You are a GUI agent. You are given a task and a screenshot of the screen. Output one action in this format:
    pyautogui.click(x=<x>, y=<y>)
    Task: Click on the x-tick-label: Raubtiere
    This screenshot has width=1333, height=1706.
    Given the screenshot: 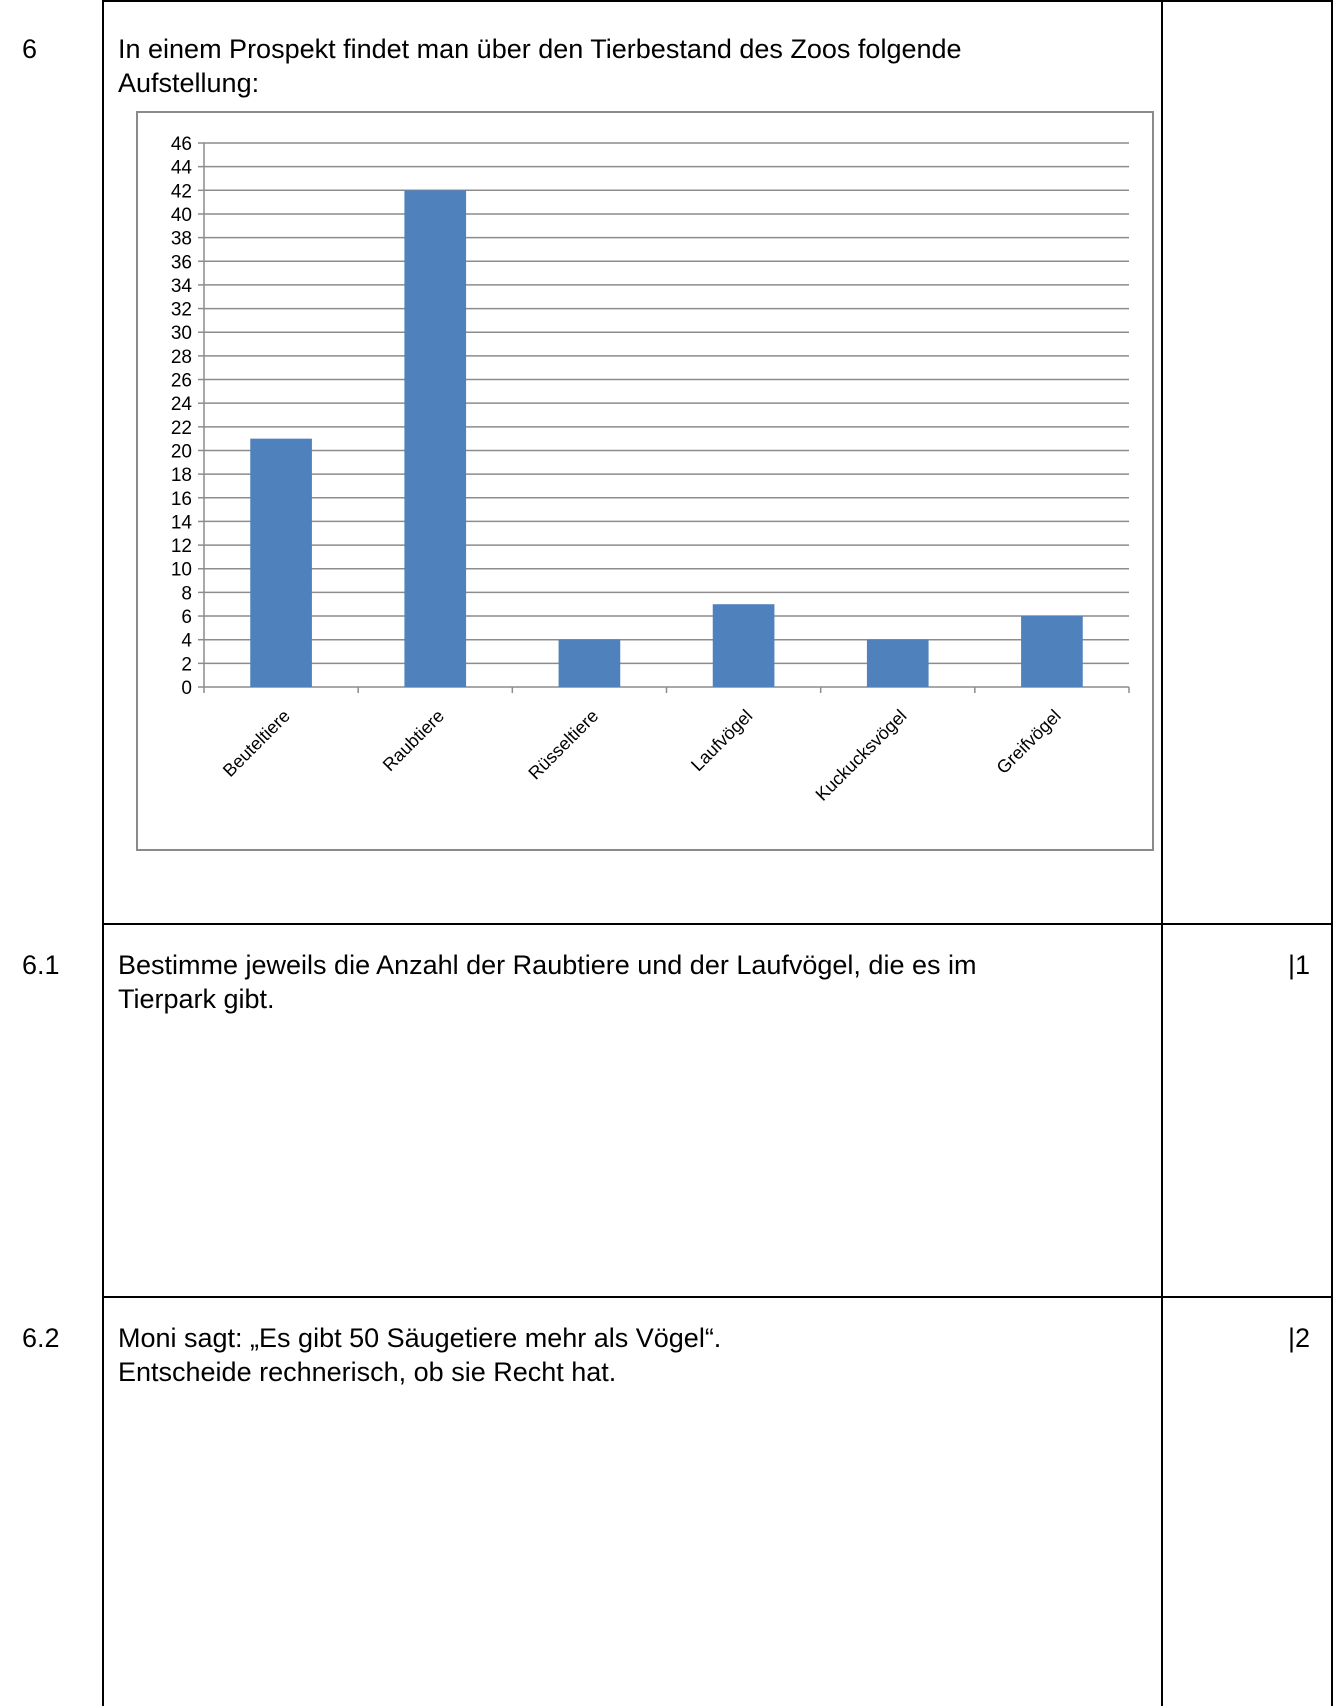 What is the action you would take?
    pyautogui.click(x=413, y=740)
    